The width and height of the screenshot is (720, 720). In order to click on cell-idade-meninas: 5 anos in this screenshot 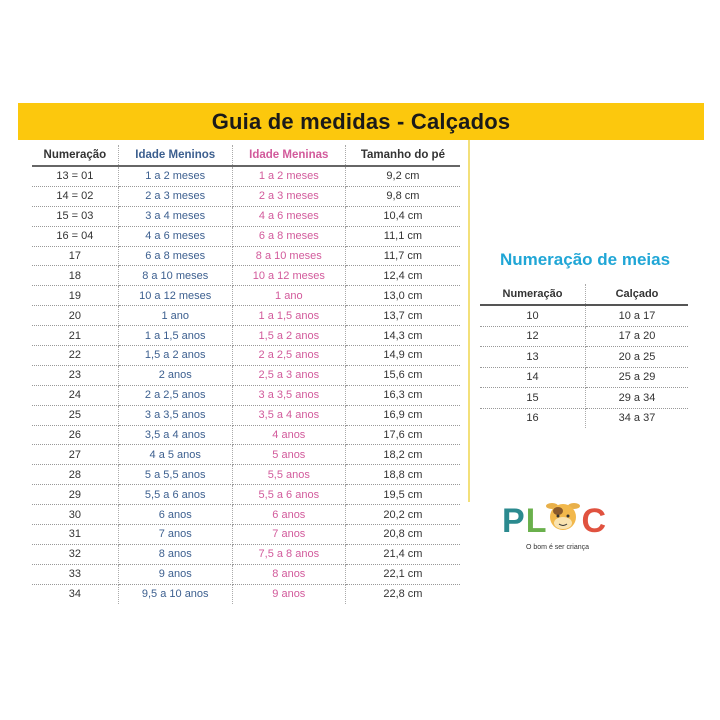, I will do `click(289, 455)`.